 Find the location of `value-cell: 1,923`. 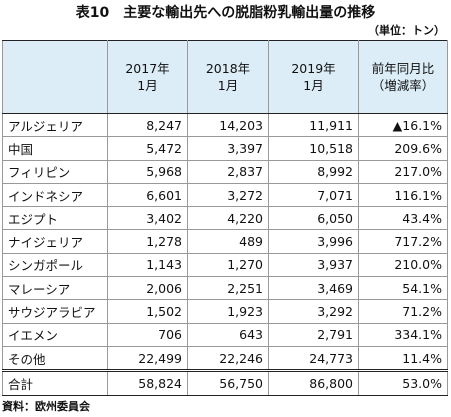

value-cell: 1,923 is located at coordinates (228, 311).